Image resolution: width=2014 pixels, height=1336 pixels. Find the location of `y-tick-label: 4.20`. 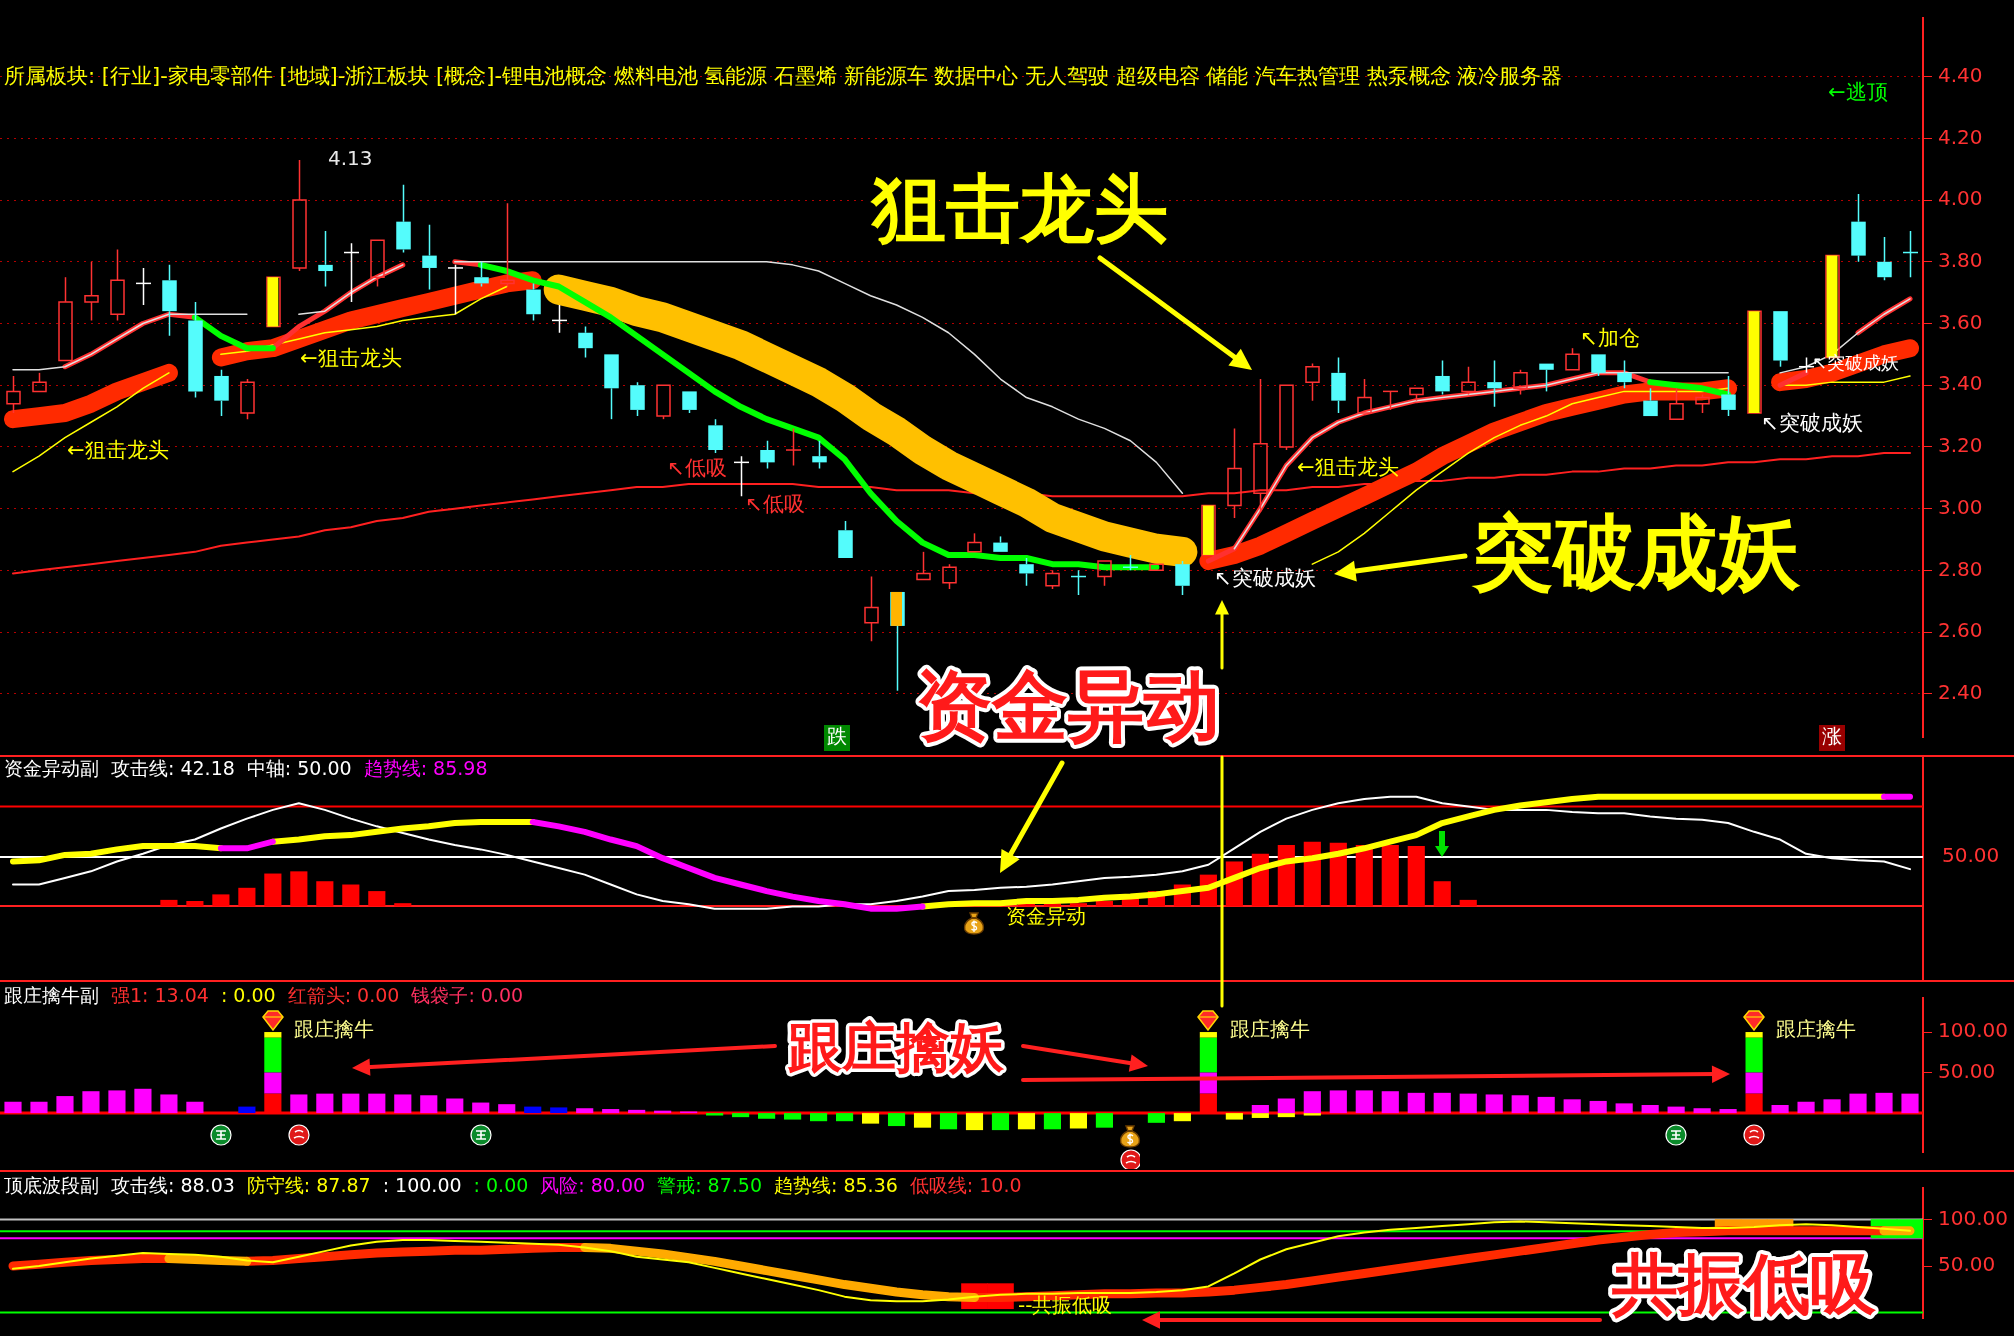

y-tick-label: 4.20 is located at coordinates (1960, 136).